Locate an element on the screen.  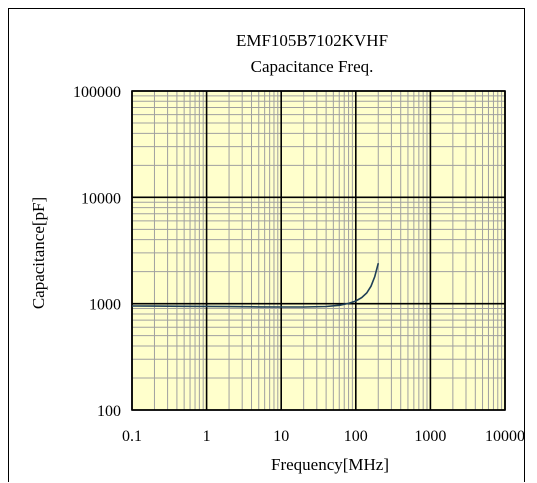
x-axis-label: Frequency[MHz] is located at coordinates (330, 464).